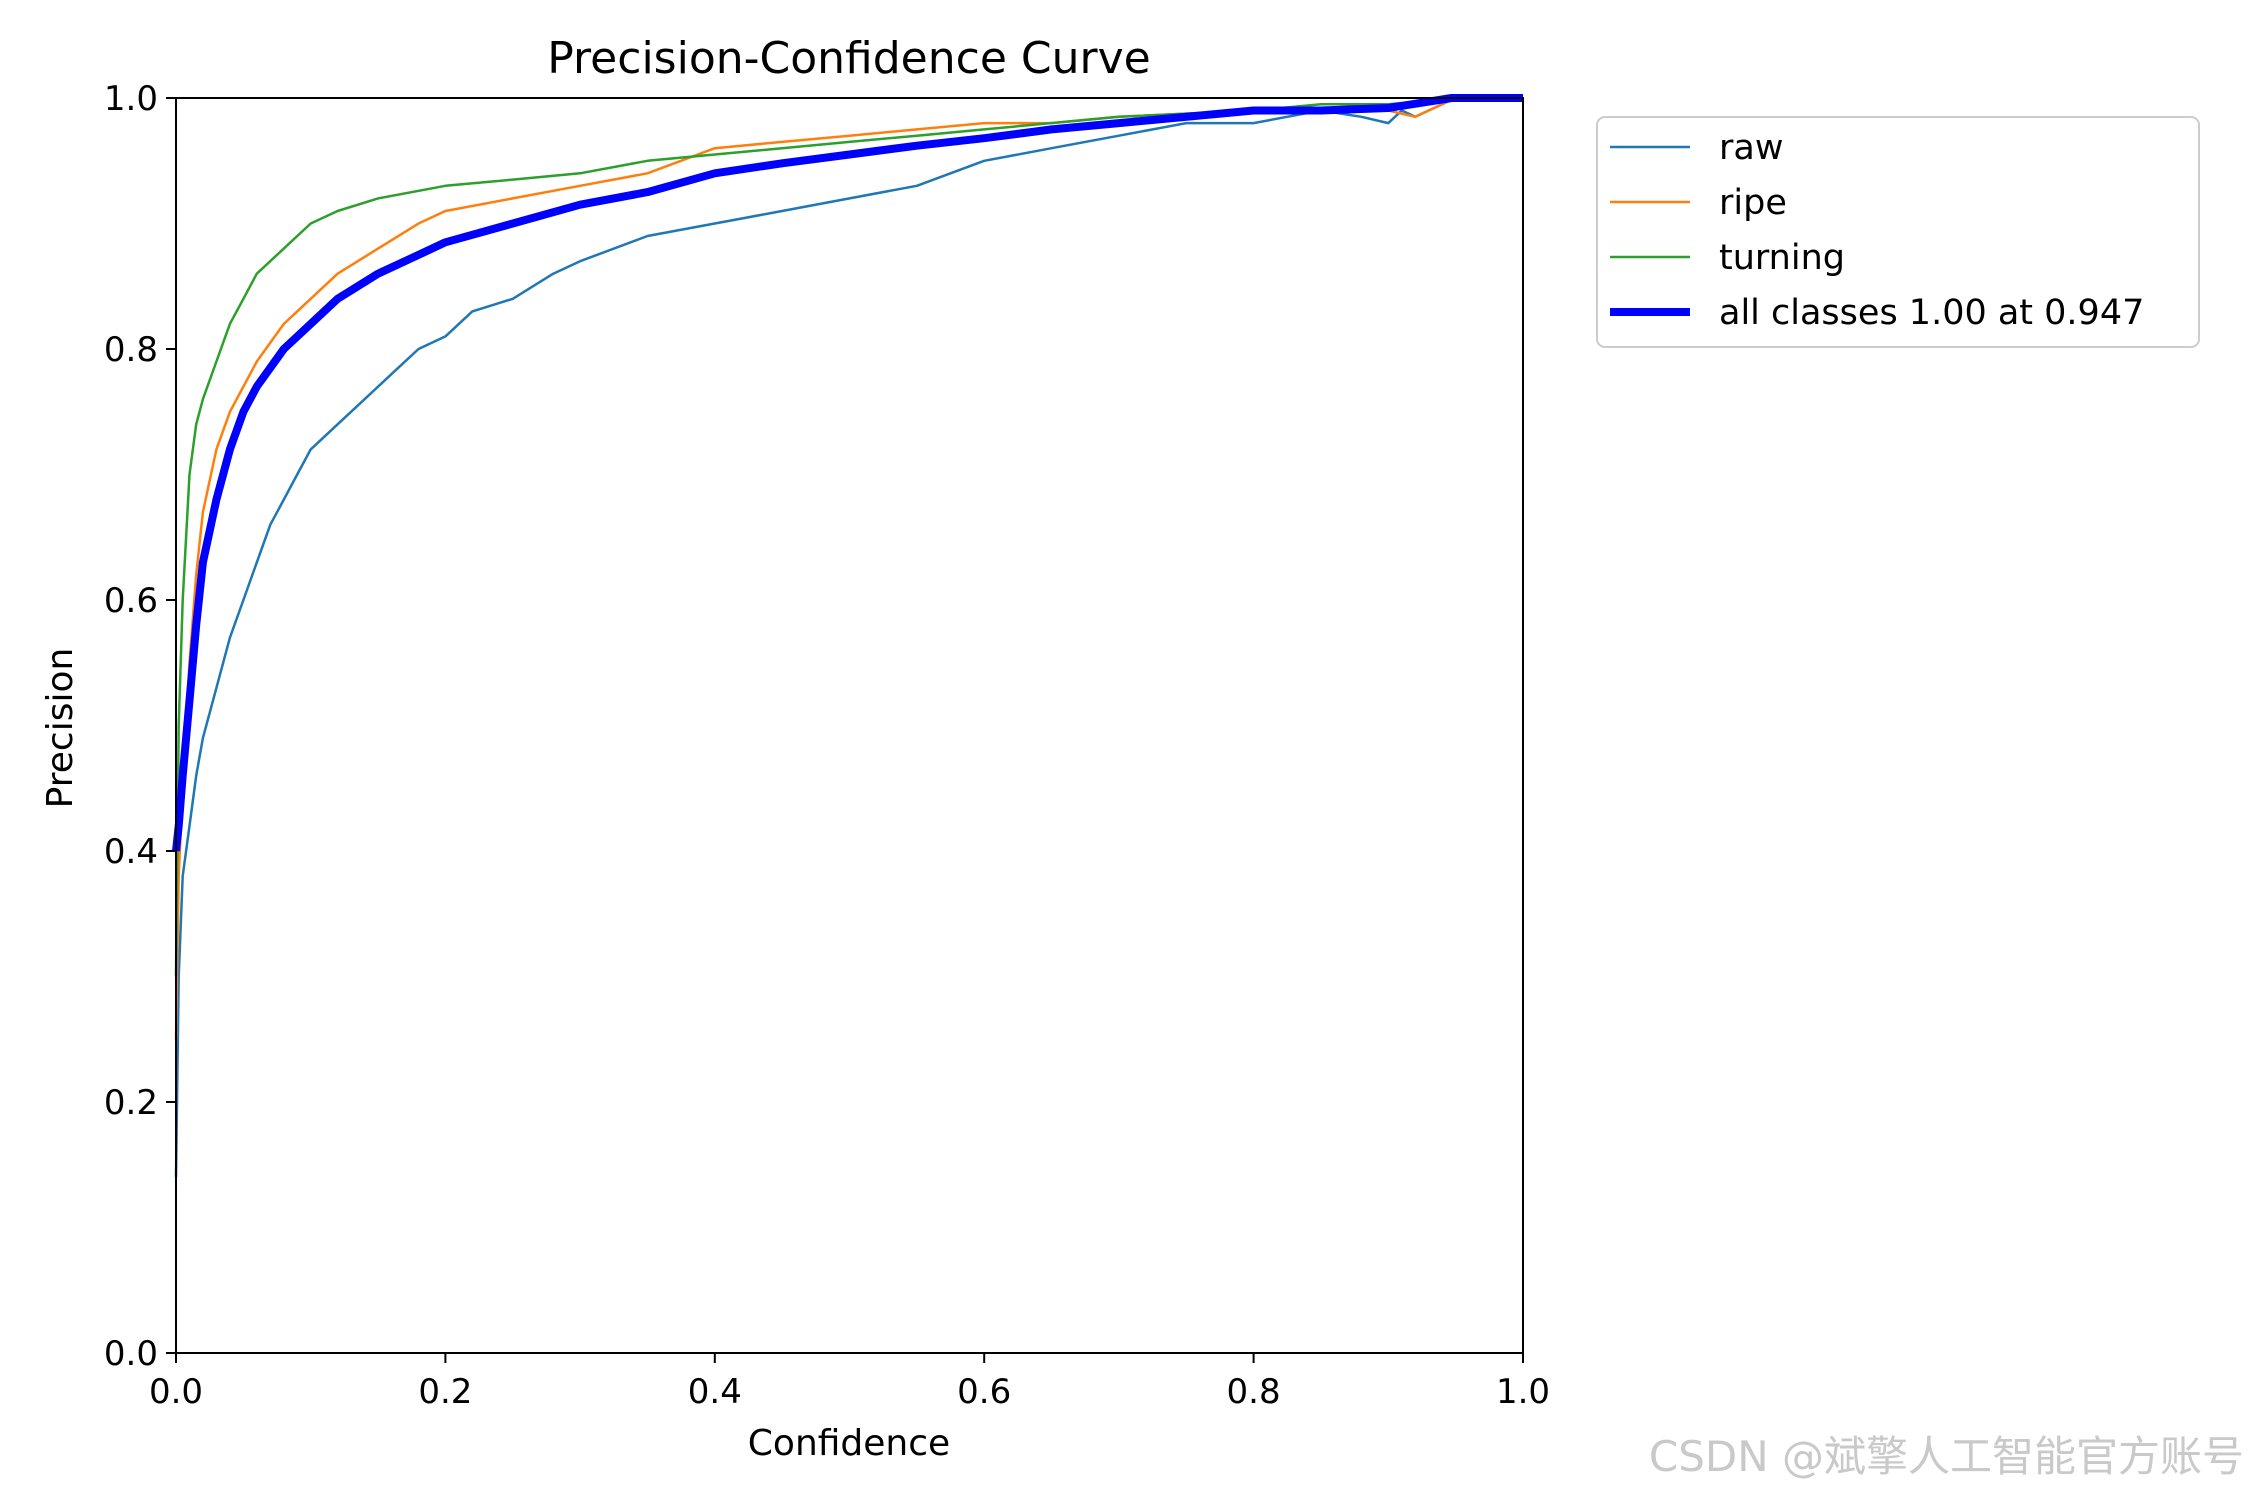  I want to click on x-tick-label: 0.4, so click(715, 1392).